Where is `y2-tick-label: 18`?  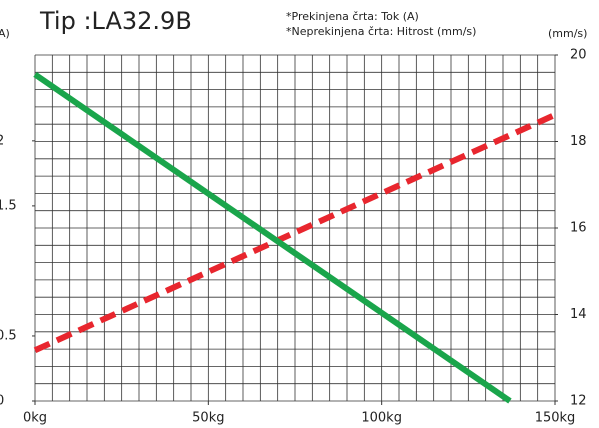 y2-tick-label: 18 is located at coordinates (578, 141).